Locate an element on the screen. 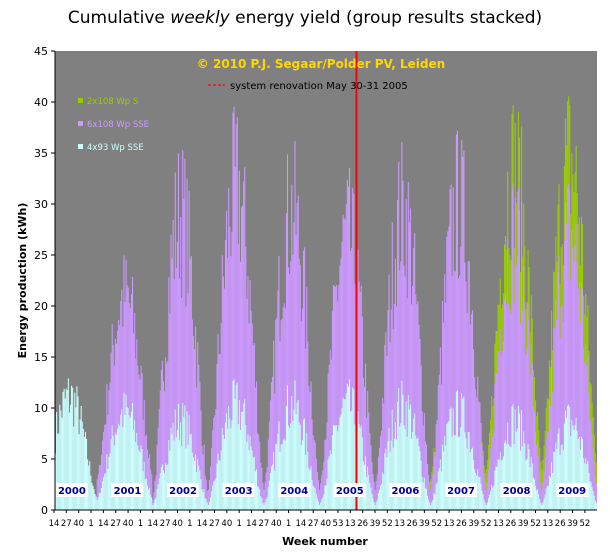 The width and height of the screenshot is (610, 560). title-text-emphasis: weekly is located at coordinates (200, 18).